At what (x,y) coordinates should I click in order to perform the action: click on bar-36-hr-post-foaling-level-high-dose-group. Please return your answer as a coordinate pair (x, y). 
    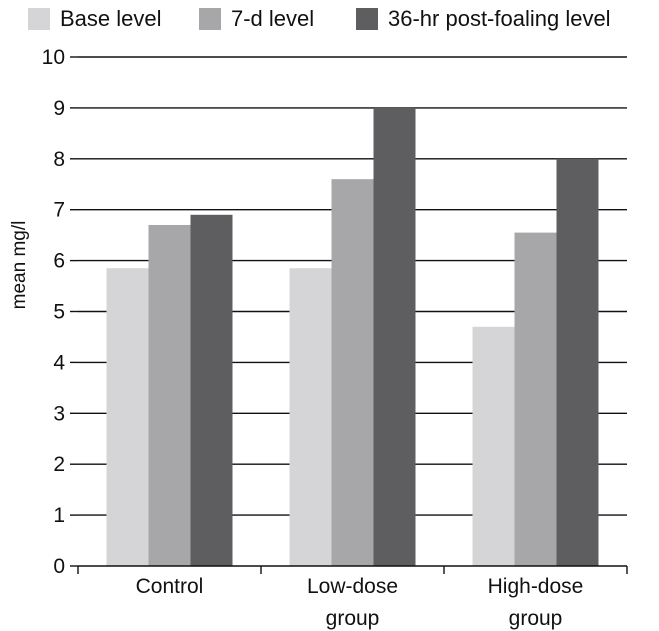
    Looking at the image, I should click on (577, 362).